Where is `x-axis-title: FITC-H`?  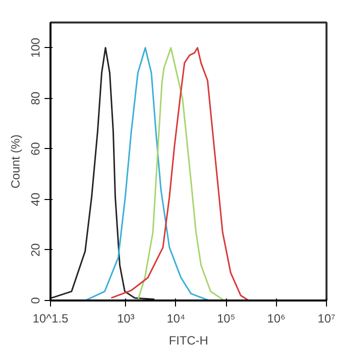 x-axis-title: FITC-H is located at coordinates (188, 341).